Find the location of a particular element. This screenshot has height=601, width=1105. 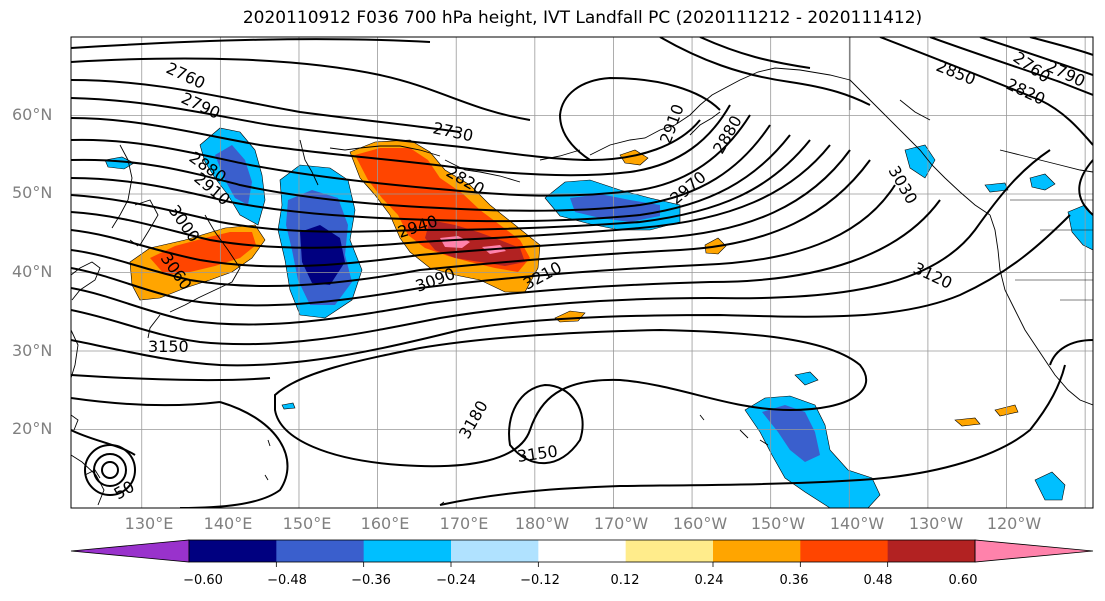

lat-tick-label: 50°N is located at coordinates (32, 192).